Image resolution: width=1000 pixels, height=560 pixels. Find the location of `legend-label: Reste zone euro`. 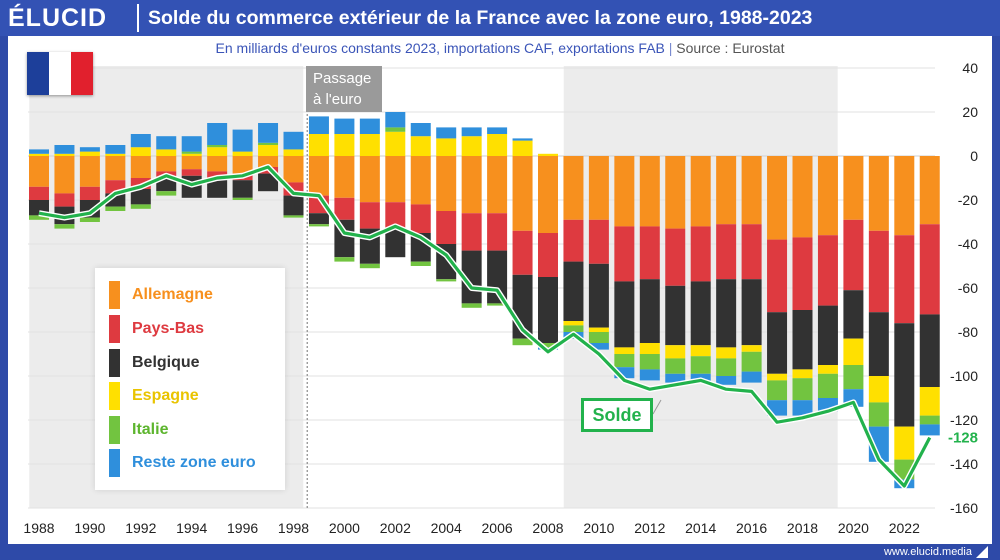

legend-label: Reste zone euro is located at coordinates (194, 462).